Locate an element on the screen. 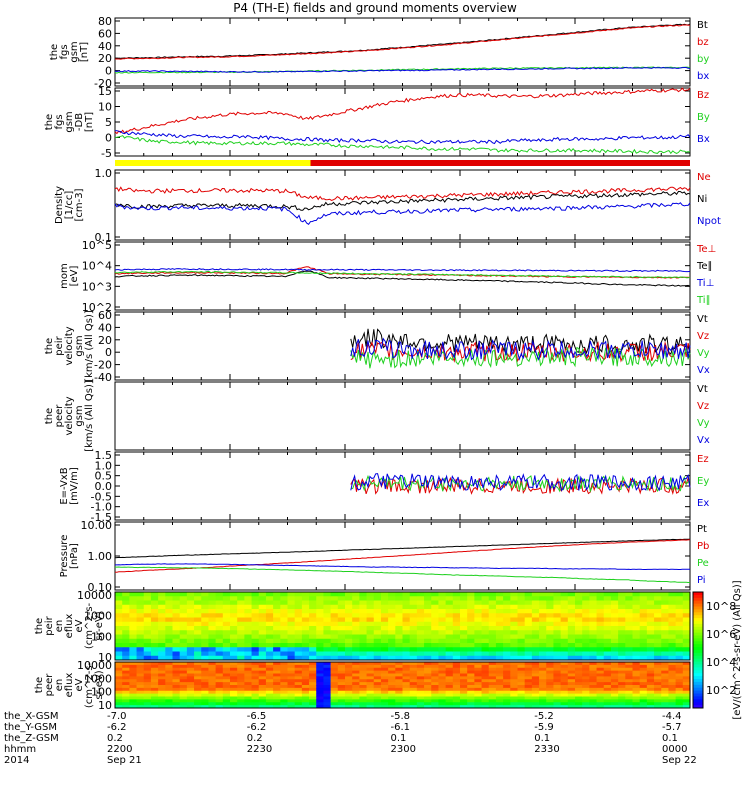 The width and height of the screenshot is (750, 800). legend-entry: bx is located at coordinates (703, 76).